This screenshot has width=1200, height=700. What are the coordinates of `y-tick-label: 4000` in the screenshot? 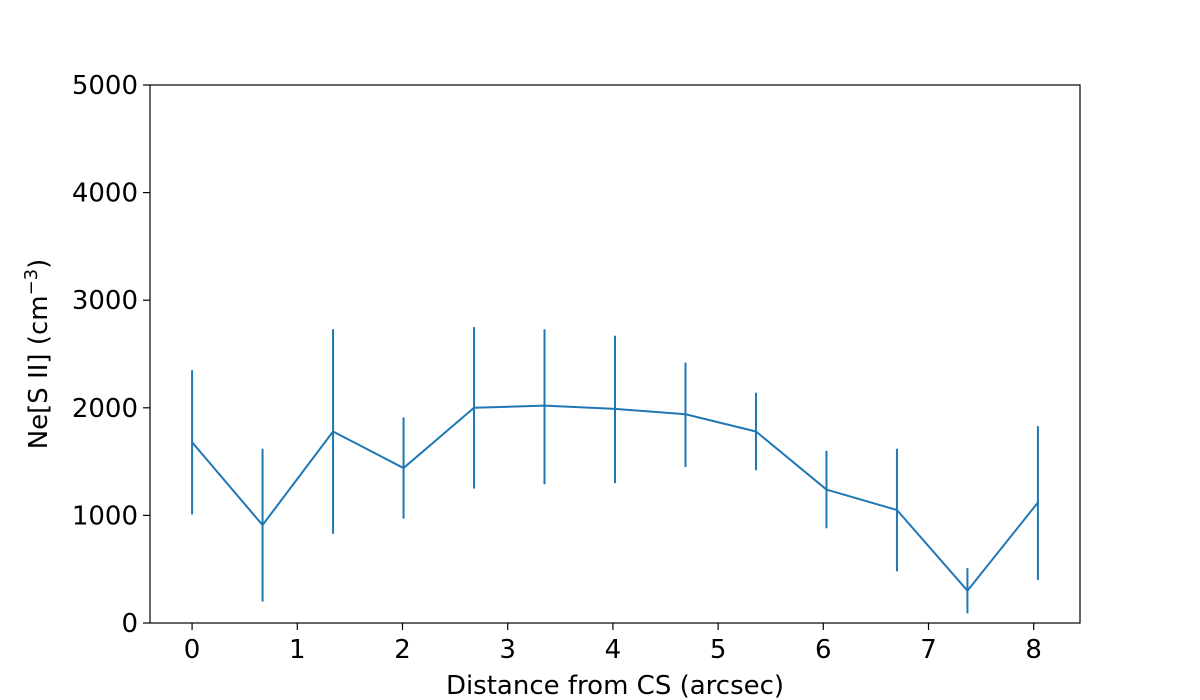 It's located at (105, 194).